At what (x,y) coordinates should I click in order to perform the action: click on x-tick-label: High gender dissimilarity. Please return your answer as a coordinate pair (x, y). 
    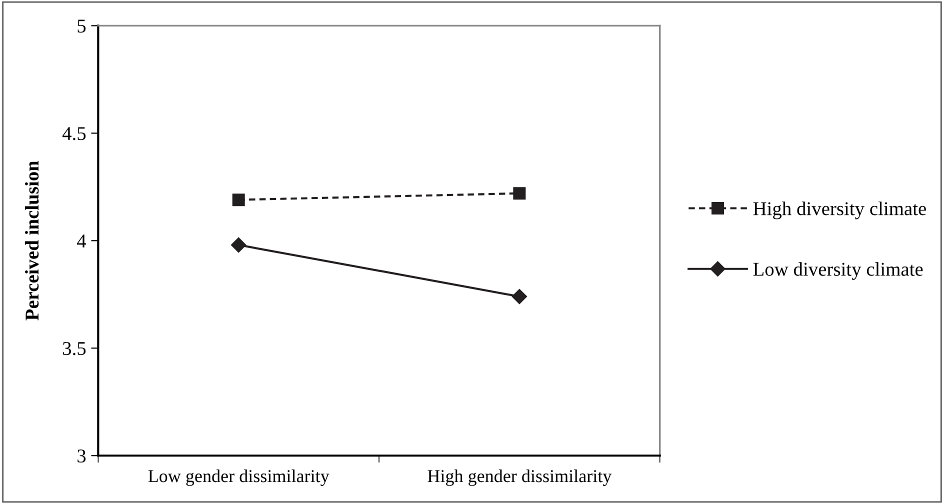
    Looking at the image, I should click on (520, 478).